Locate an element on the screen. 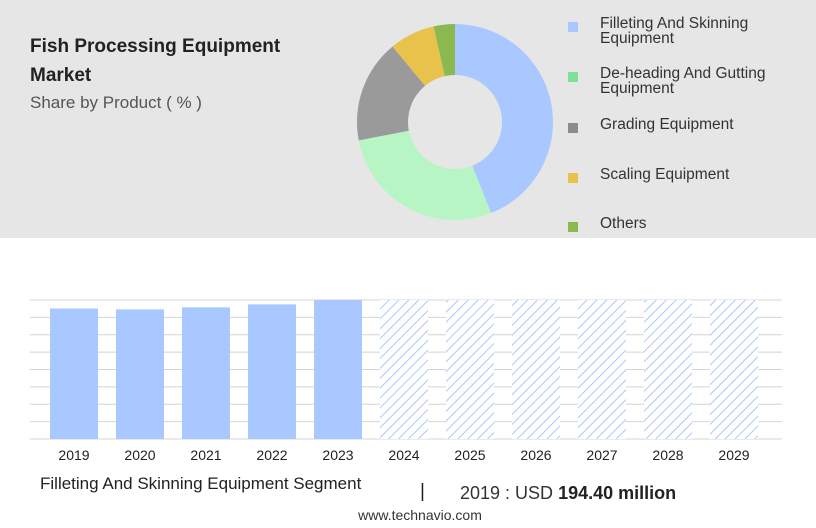 The width and height of the screenshot is (816, 528). legend-label: Grading Equipment is located at coordinates (667, 124).